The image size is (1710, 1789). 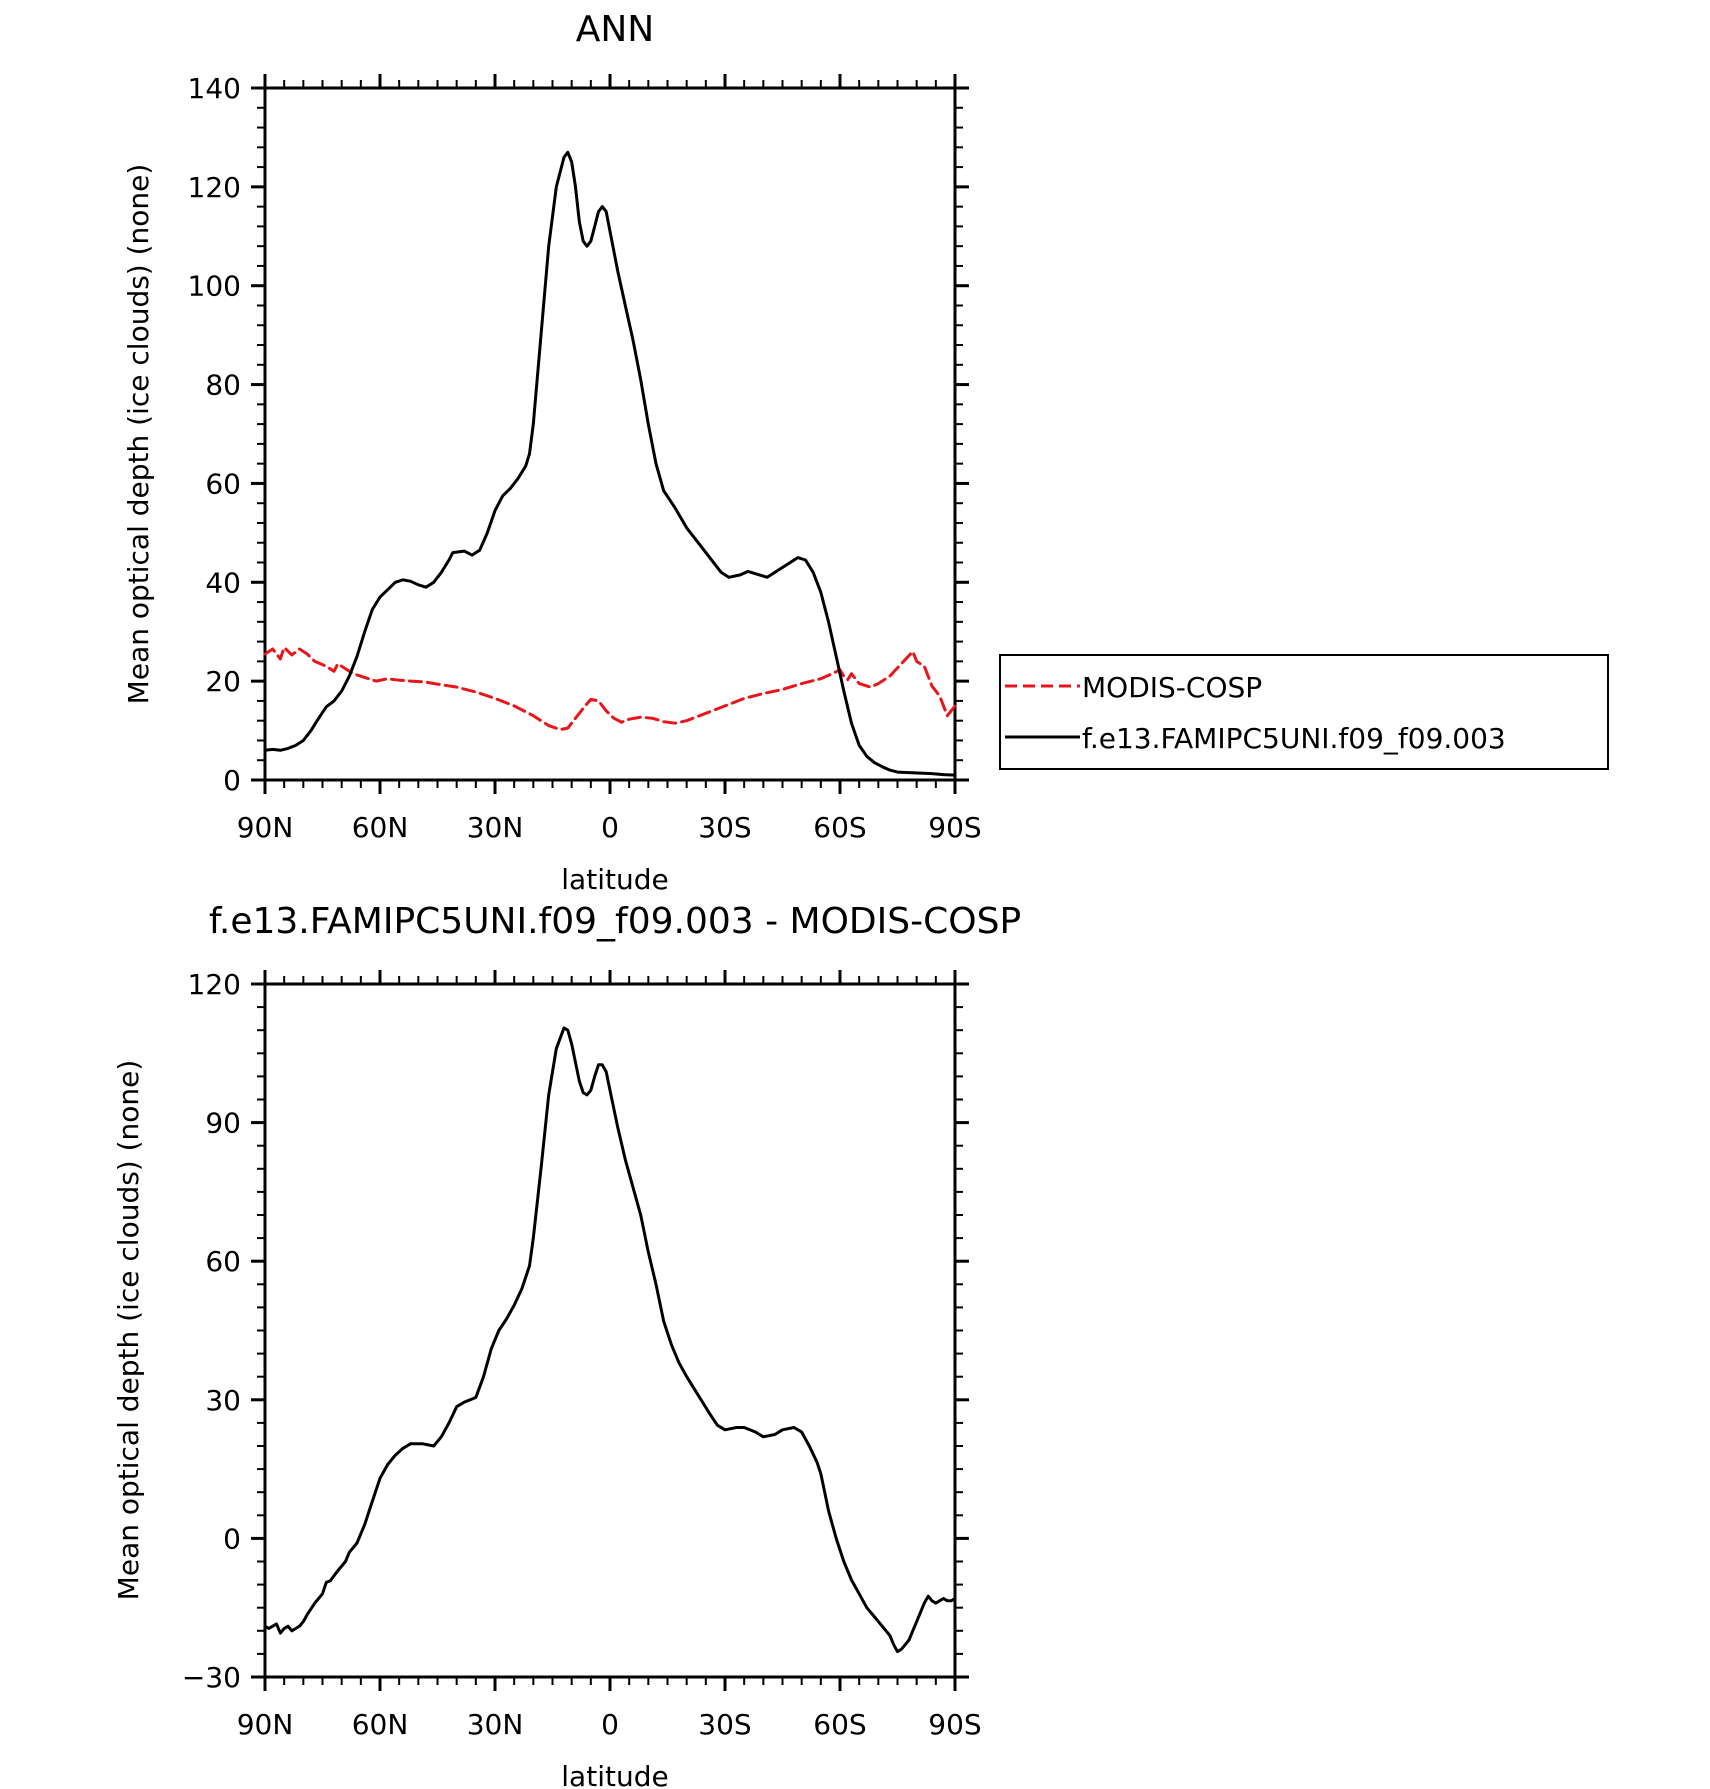 I want to click on legend: MODIS-COSP f.e13.FAMIPC5UNI.f09_f09.003, so click(x=1304, y=712).